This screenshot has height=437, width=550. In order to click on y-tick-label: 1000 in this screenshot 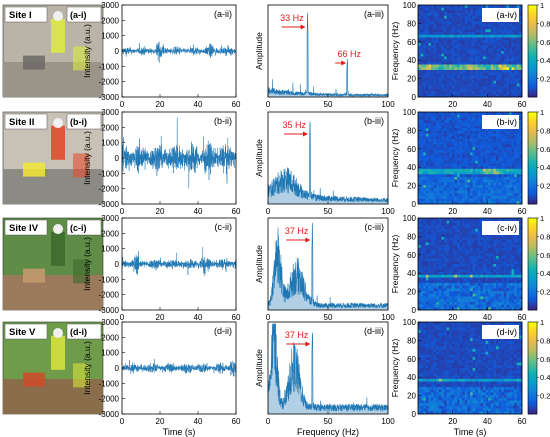, I will do `click(110, 143)`.